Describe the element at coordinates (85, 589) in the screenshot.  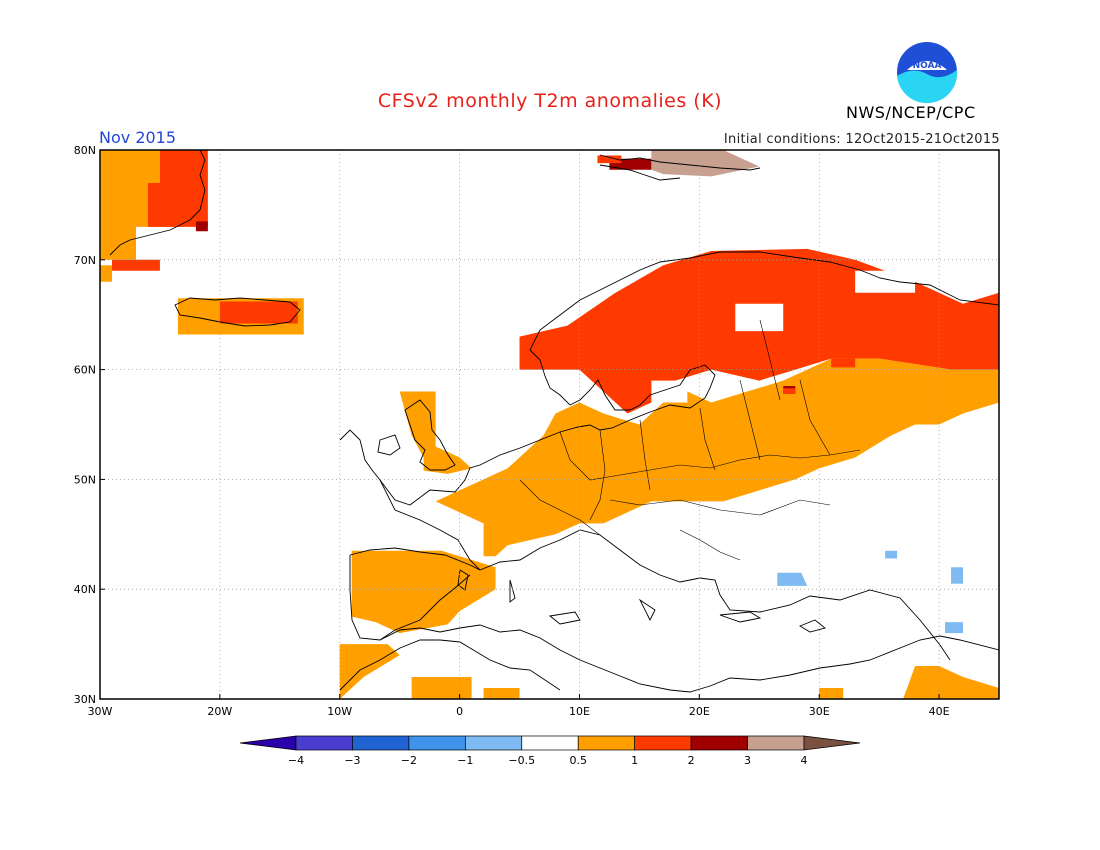
I see `lat-tick-label: 40N` at that location.